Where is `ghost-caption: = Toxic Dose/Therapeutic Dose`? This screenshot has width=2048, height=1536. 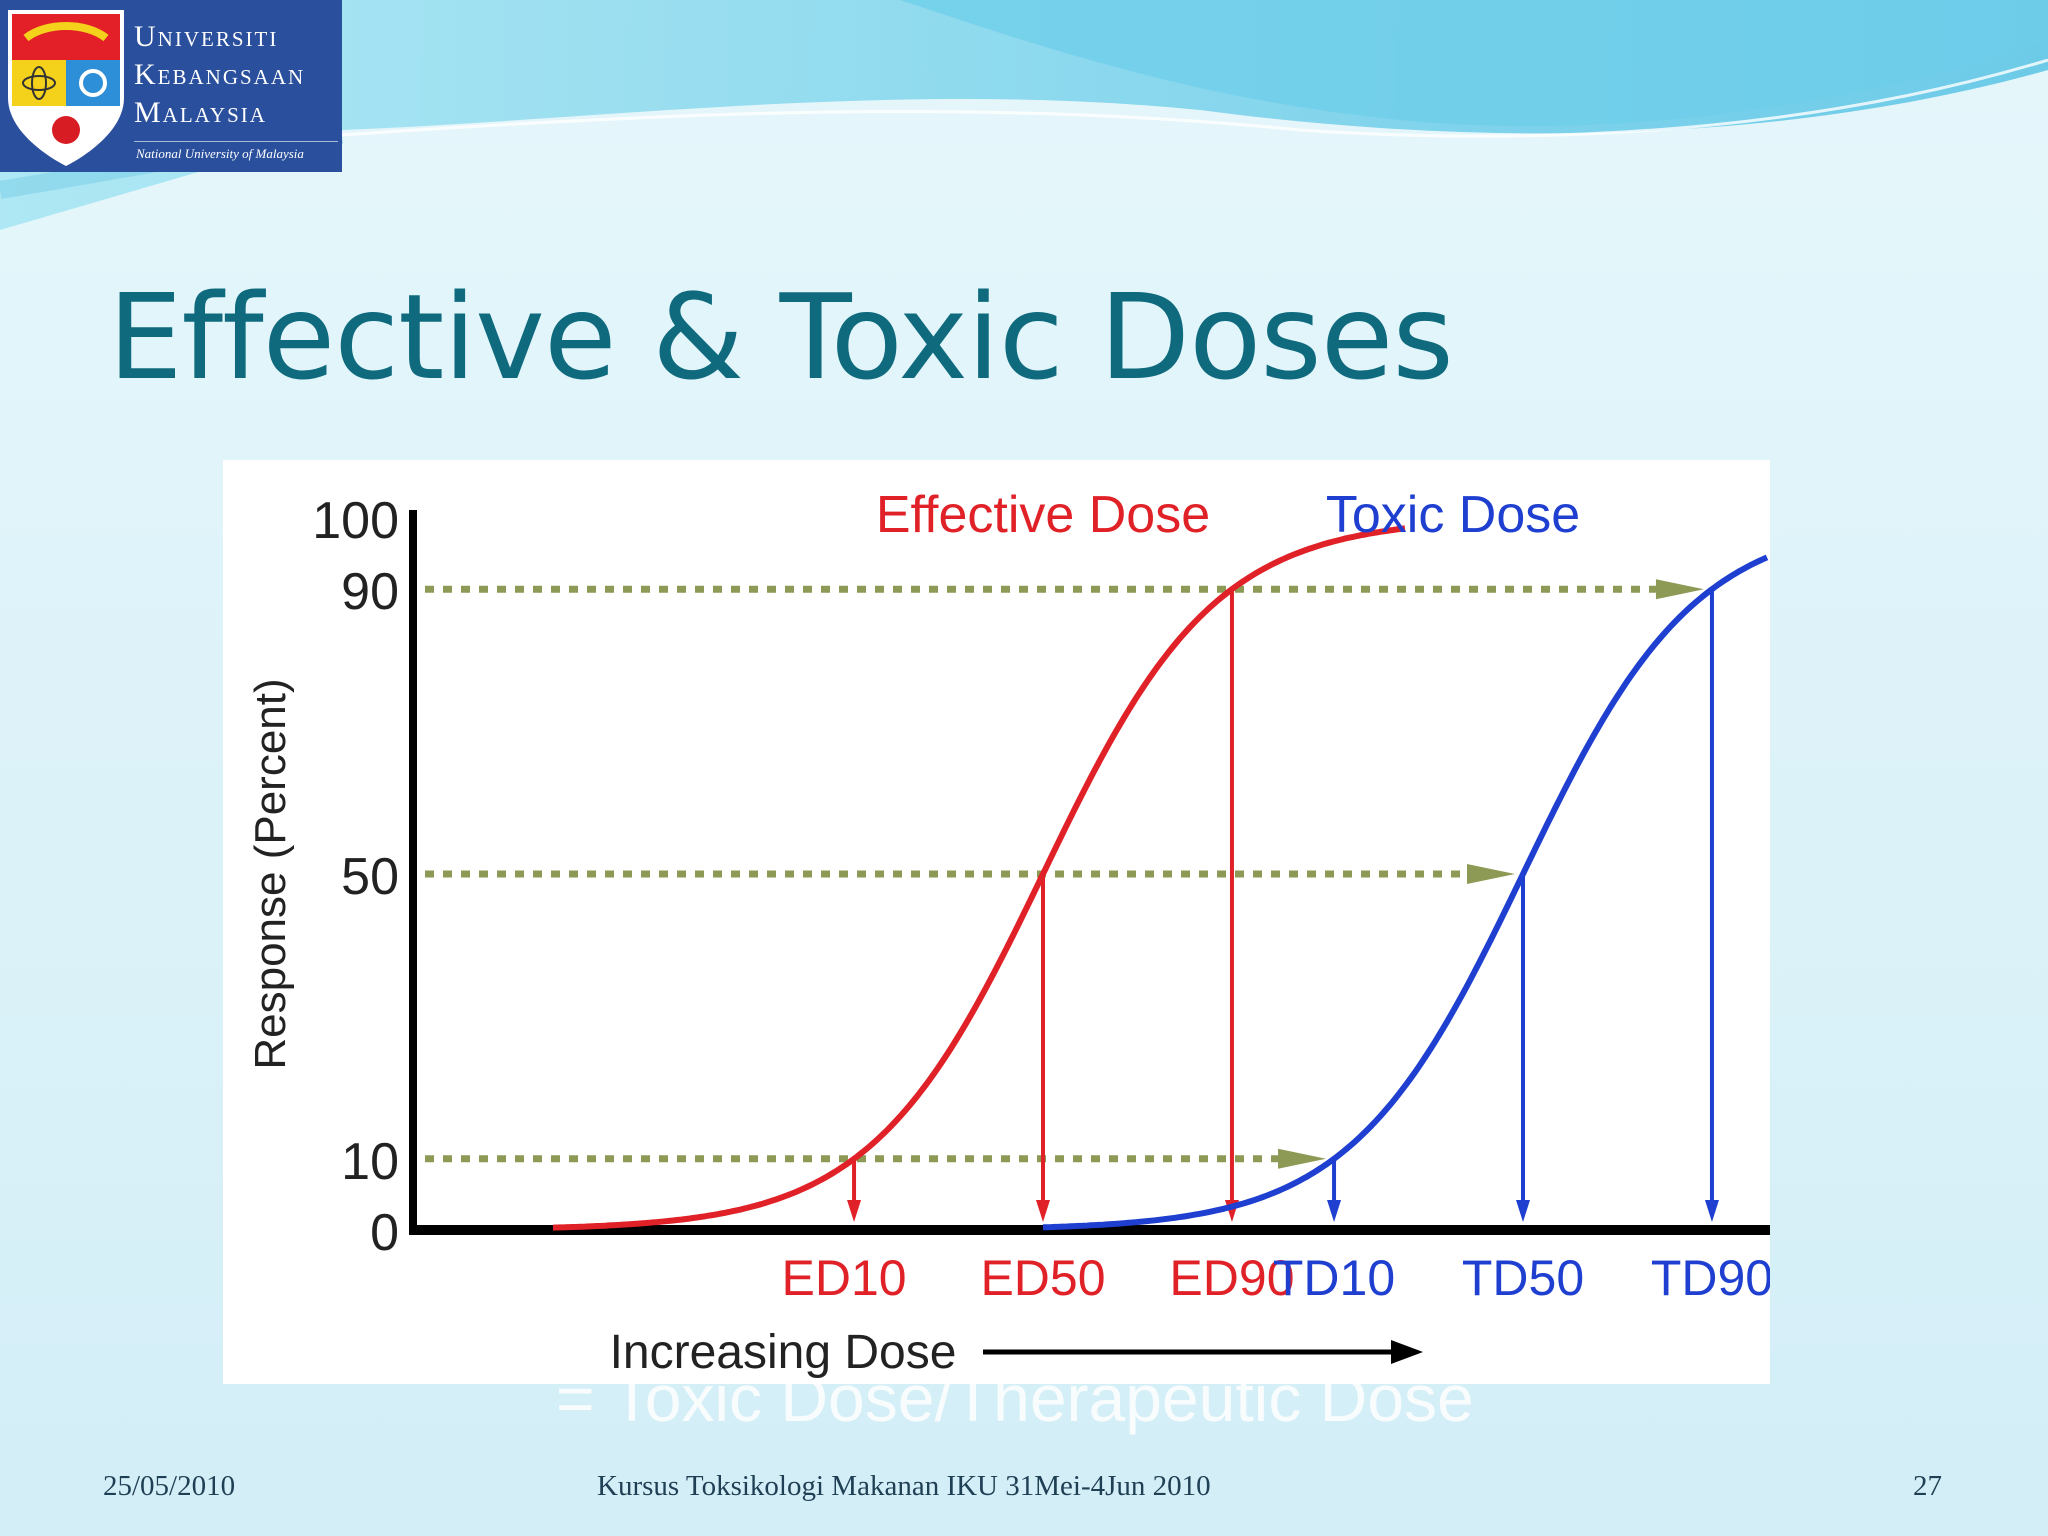
ghost-caption: = Toxic Dose/Therapeutic Dose is located at coordinates (1015, 1398).